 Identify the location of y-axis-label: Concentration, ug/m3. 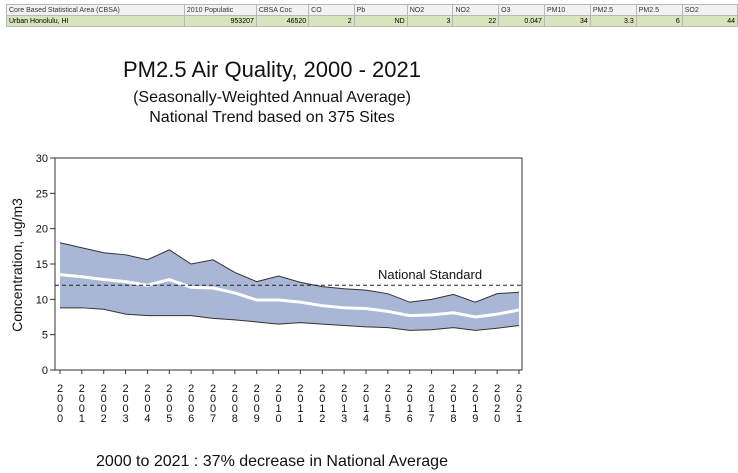
(17, 265).